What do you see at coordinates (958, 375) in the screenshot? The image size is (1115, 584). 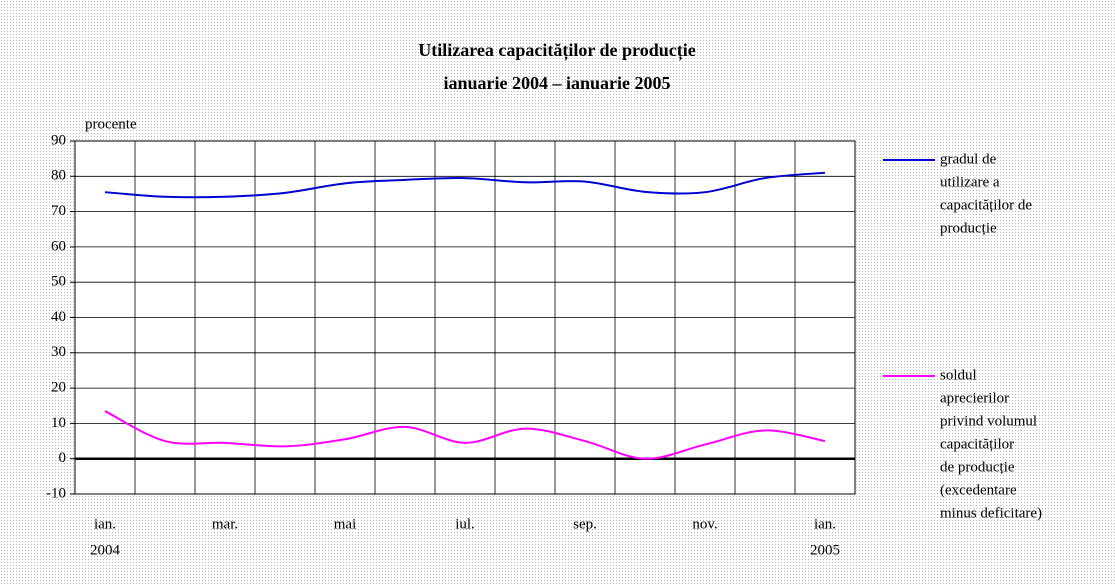 I see `legend-label: soldul` at bounding box center [958, 375].